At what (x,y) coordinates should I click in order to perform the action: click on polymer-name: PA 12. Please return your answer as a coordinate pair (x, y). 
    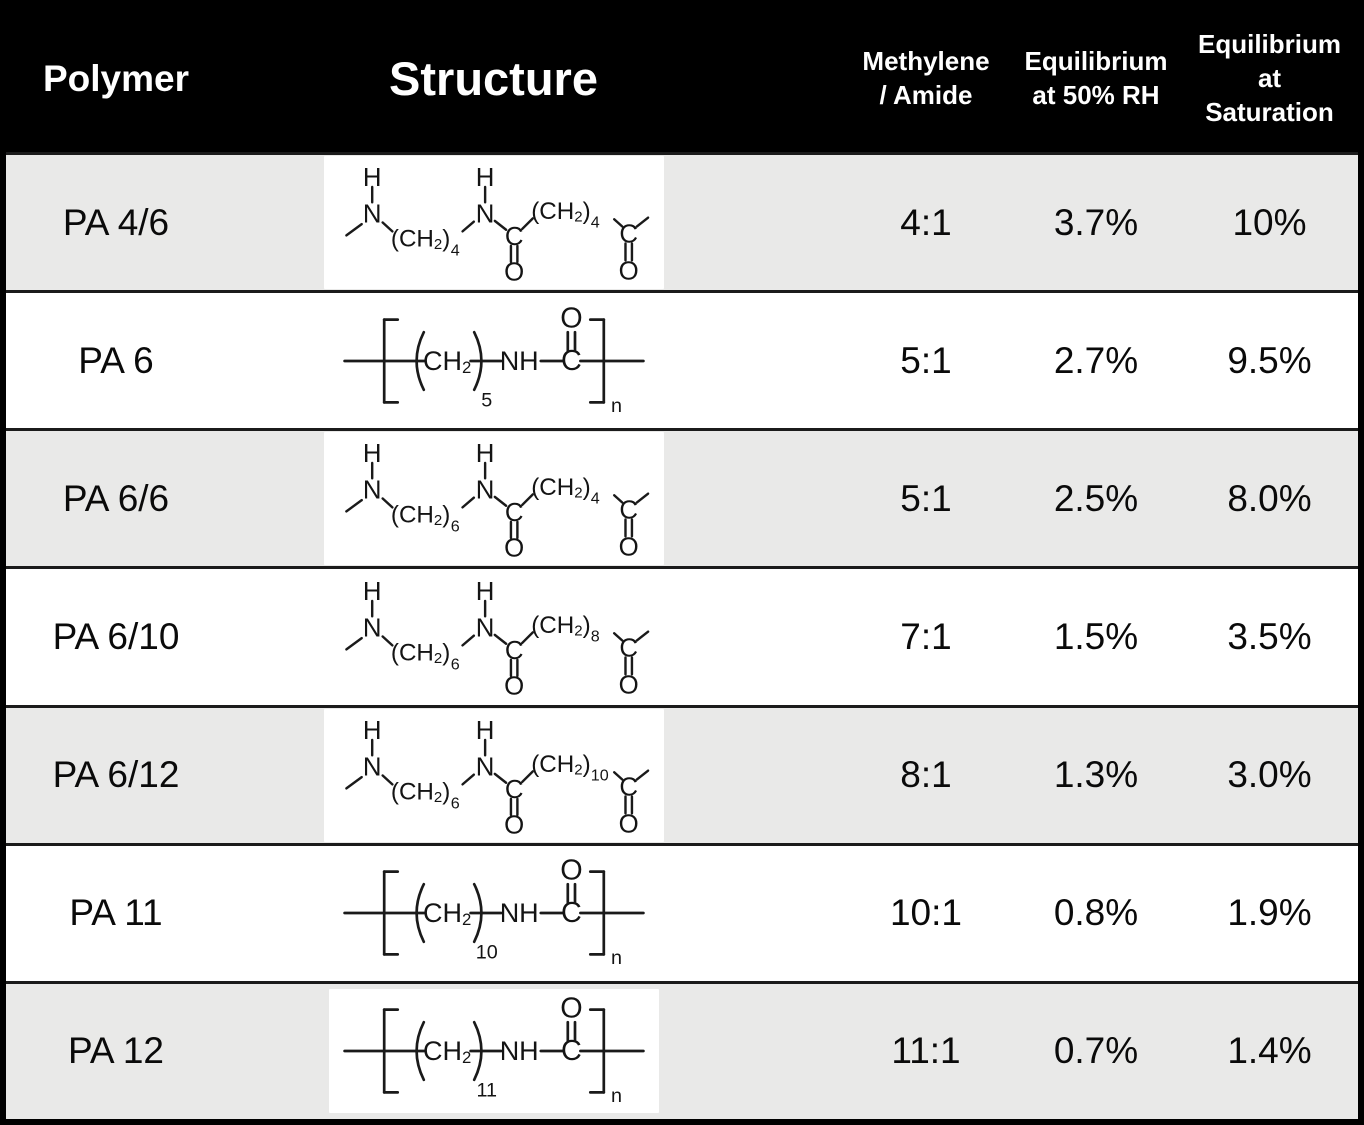
    Looking at the image, I should click on (115, 1051).